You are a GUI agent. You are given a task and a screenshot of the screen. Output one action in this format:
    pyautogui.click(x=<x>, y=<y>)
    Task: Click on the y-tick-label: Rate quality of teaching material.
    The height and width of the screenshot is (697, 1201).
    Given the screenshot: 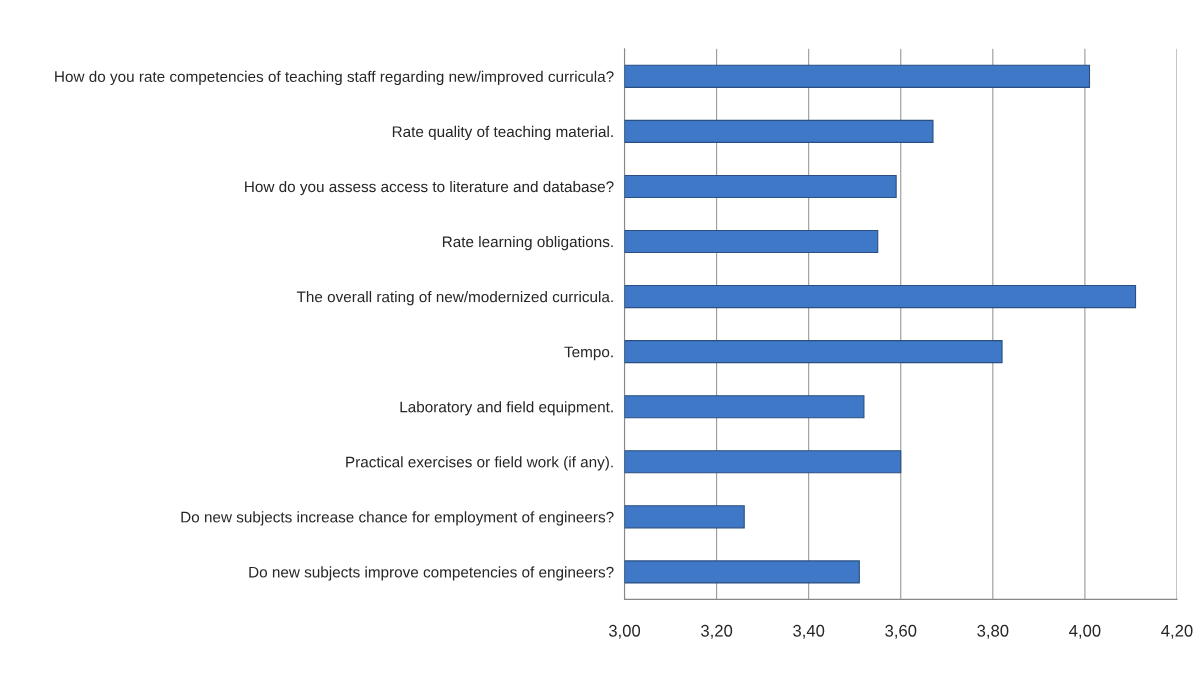 What is the action you would take?
    pyautogui.click(x=502, y=133)
    